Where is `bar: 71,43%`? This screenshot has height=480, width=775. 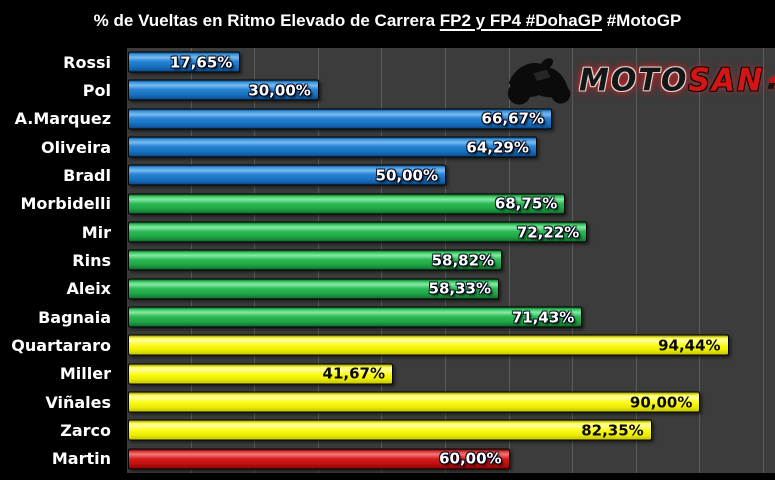 bar: 71,43% is located at coordinates (355, 317).